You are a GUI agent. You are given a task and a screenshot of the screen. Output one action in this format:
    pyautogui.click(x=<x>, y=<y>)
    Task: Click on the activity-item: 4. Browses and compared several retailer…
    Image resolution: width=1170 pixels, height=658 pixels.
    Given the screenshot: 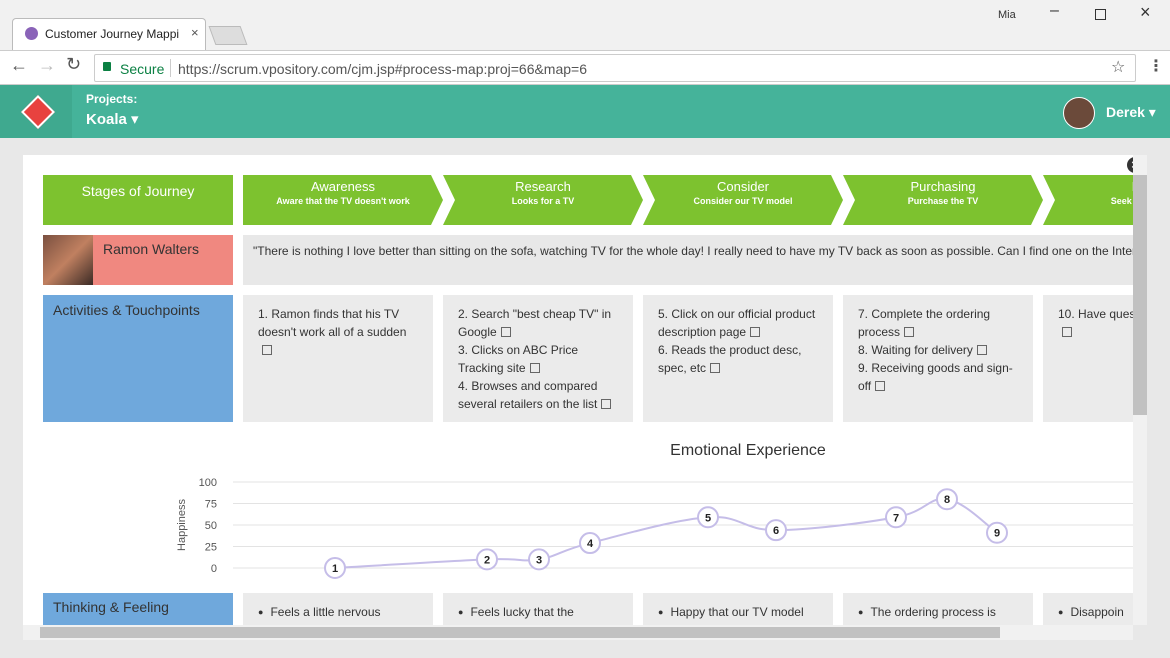 What is the action you would take?
    pyautogui.click(x=538, y=395)
    